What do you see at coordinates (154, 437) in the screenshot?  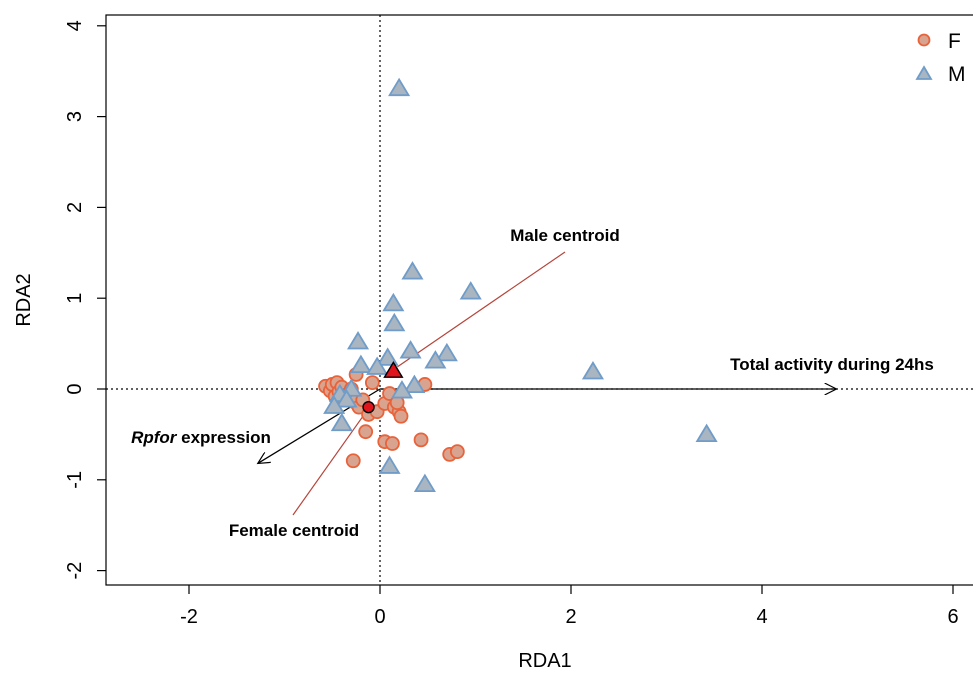 I see `rpfor-italic: Rpfor` at bounding box center [154, 437].